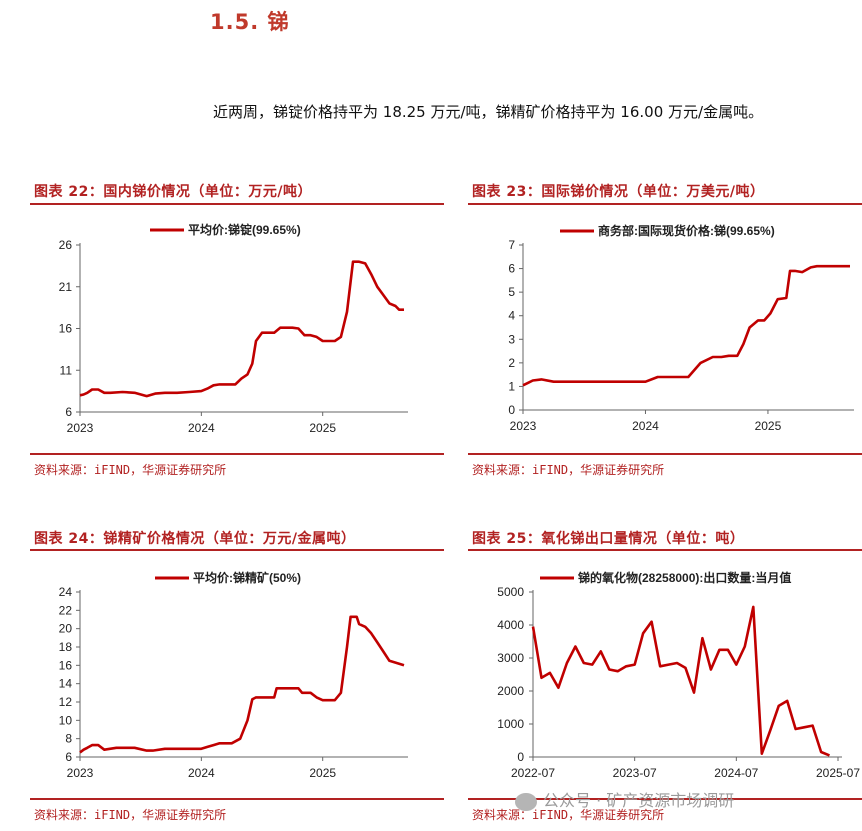 The image size is (862, 831). What do you see at coordinates (80, 773) in the screenshot?
I see `chart2-x-tick-label: 2023` at bounding box center [80, 773].